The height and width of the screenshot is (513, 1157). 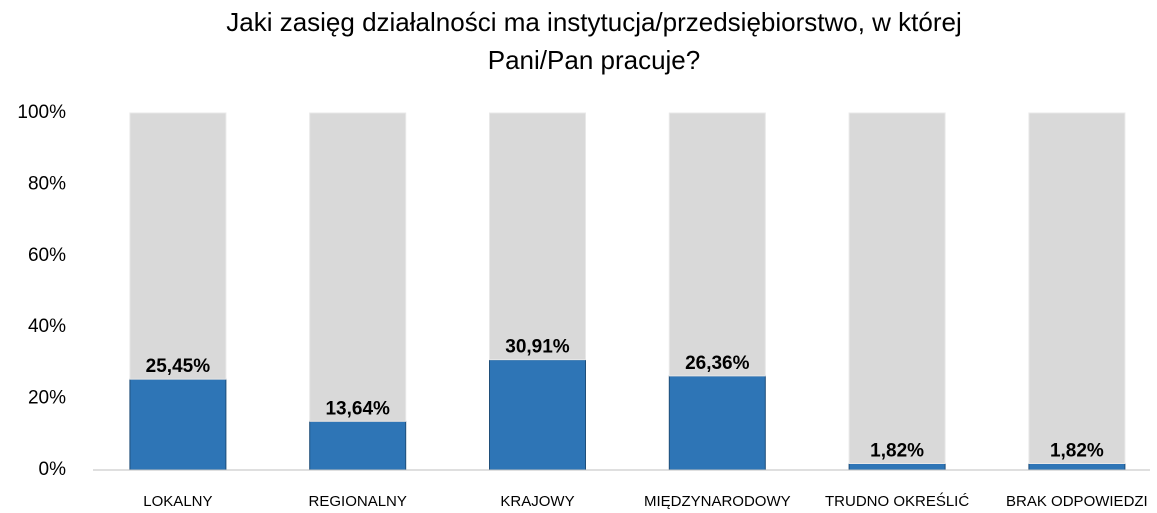 I want to click on x-tick-label: REGIONALNY, so click(x=358, y=501).